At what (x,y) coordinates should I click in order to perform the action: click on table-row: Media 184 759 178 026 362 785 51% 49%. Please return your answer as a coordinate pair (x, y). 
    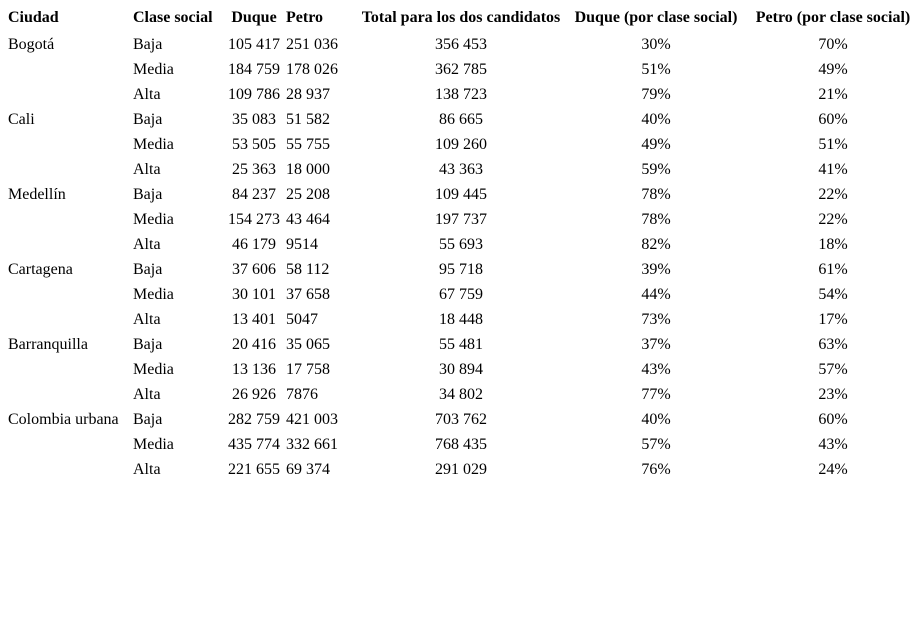
    Looking at the image, I should click on (463, 69).